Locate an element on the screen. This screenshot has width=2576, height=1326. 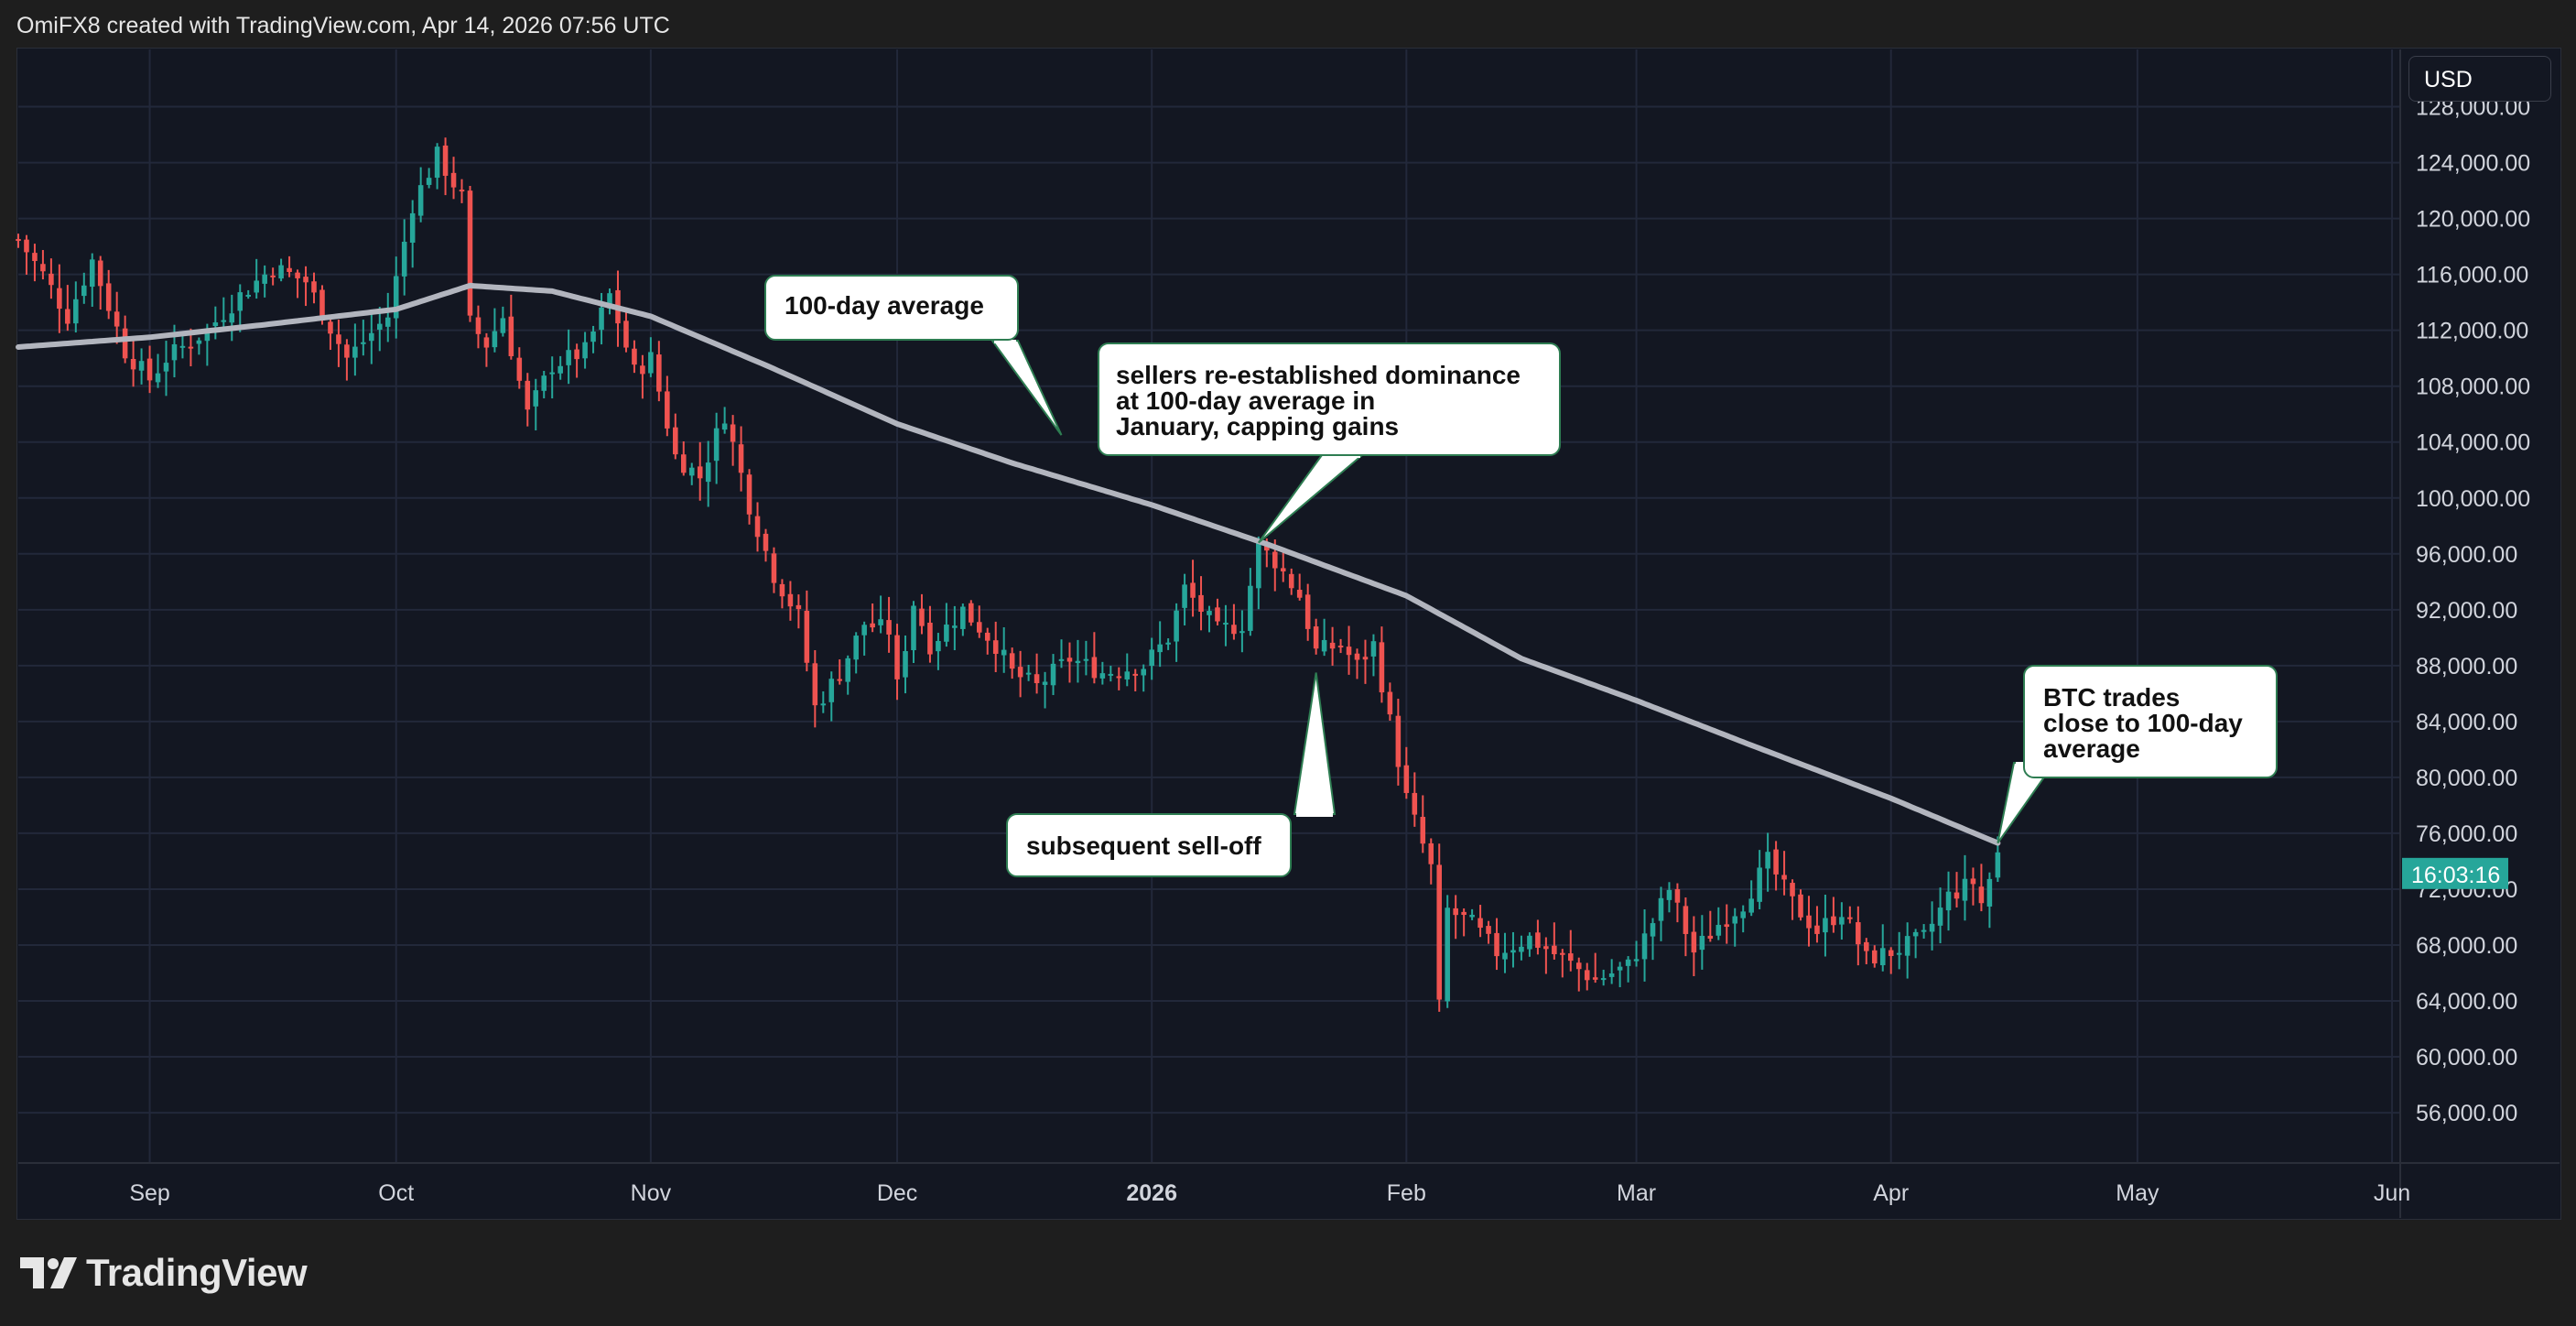
y-tick-label: 92,000.00 is located at coordinates (2467, 611).